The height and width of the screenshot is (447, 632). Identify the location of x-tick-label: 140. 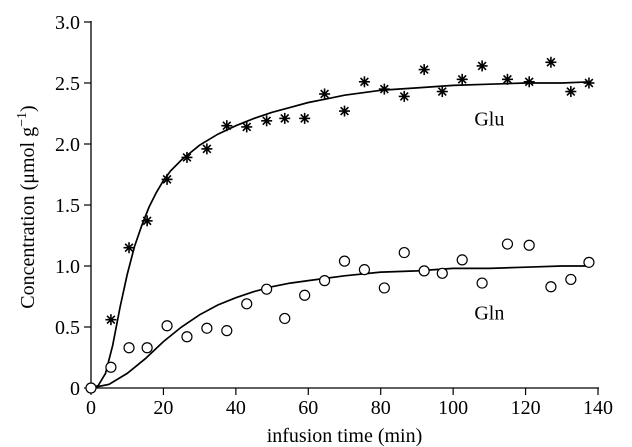
(598, 408).